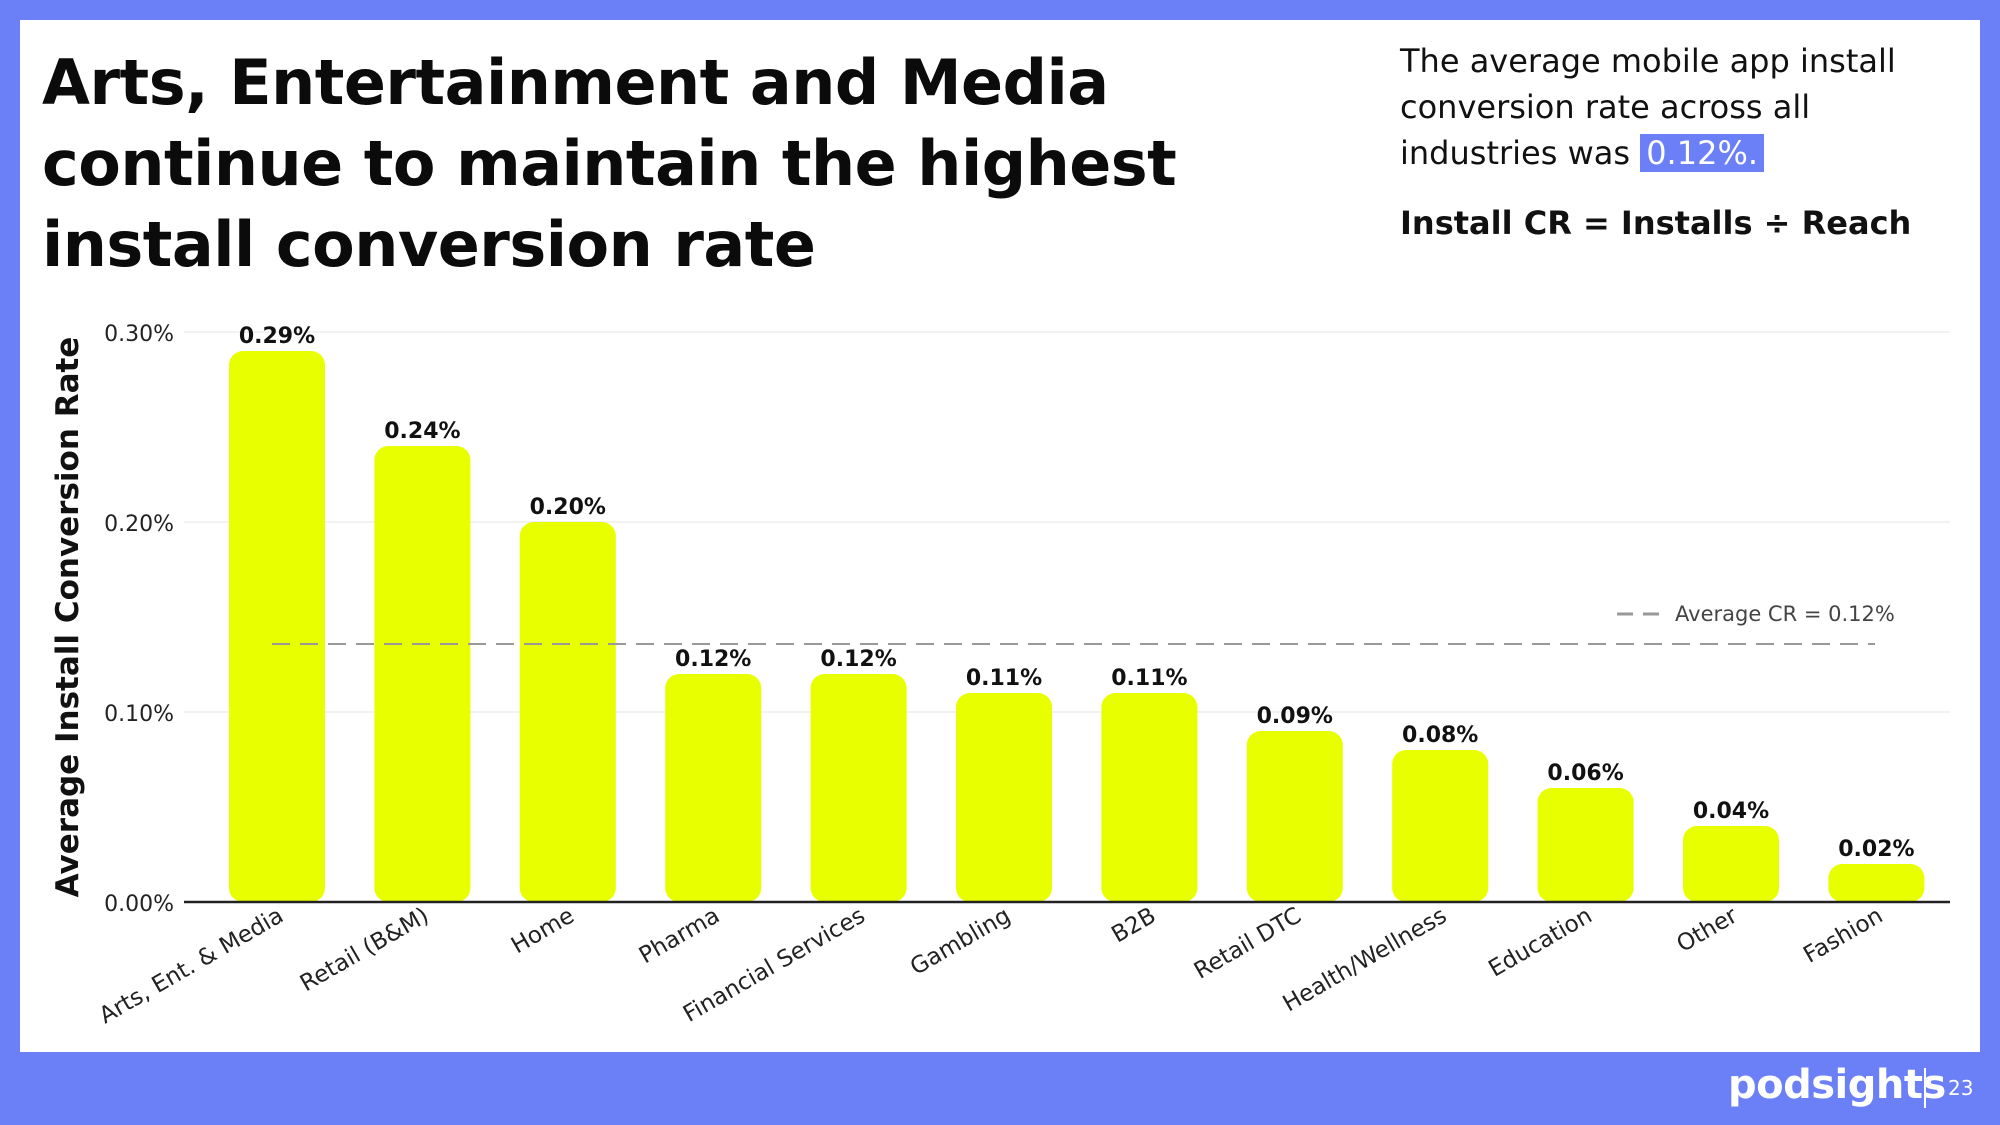  Describe the element at coordinates (568, 507) in the screenshot. I see `bar-value-label: 0.20%` at that location.